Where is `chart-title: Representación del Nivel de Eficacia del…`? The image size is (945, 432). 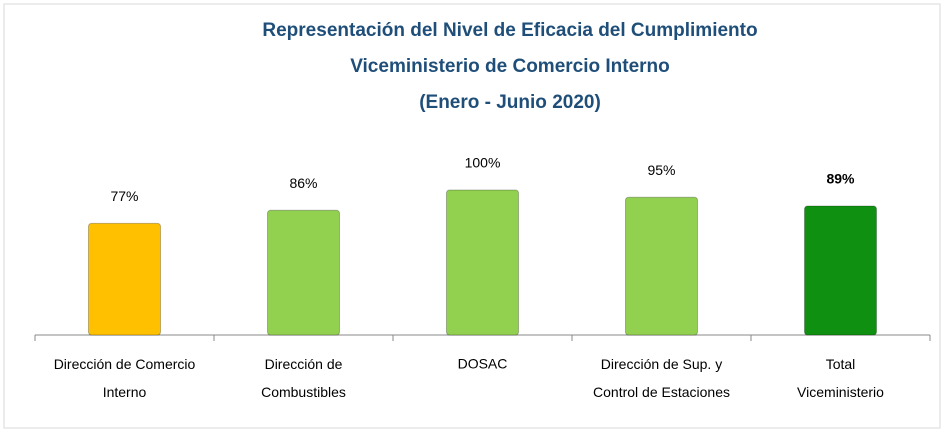
chart-title: Representación del Nivel de Eficacia del… is located at coordinates (509, 30).